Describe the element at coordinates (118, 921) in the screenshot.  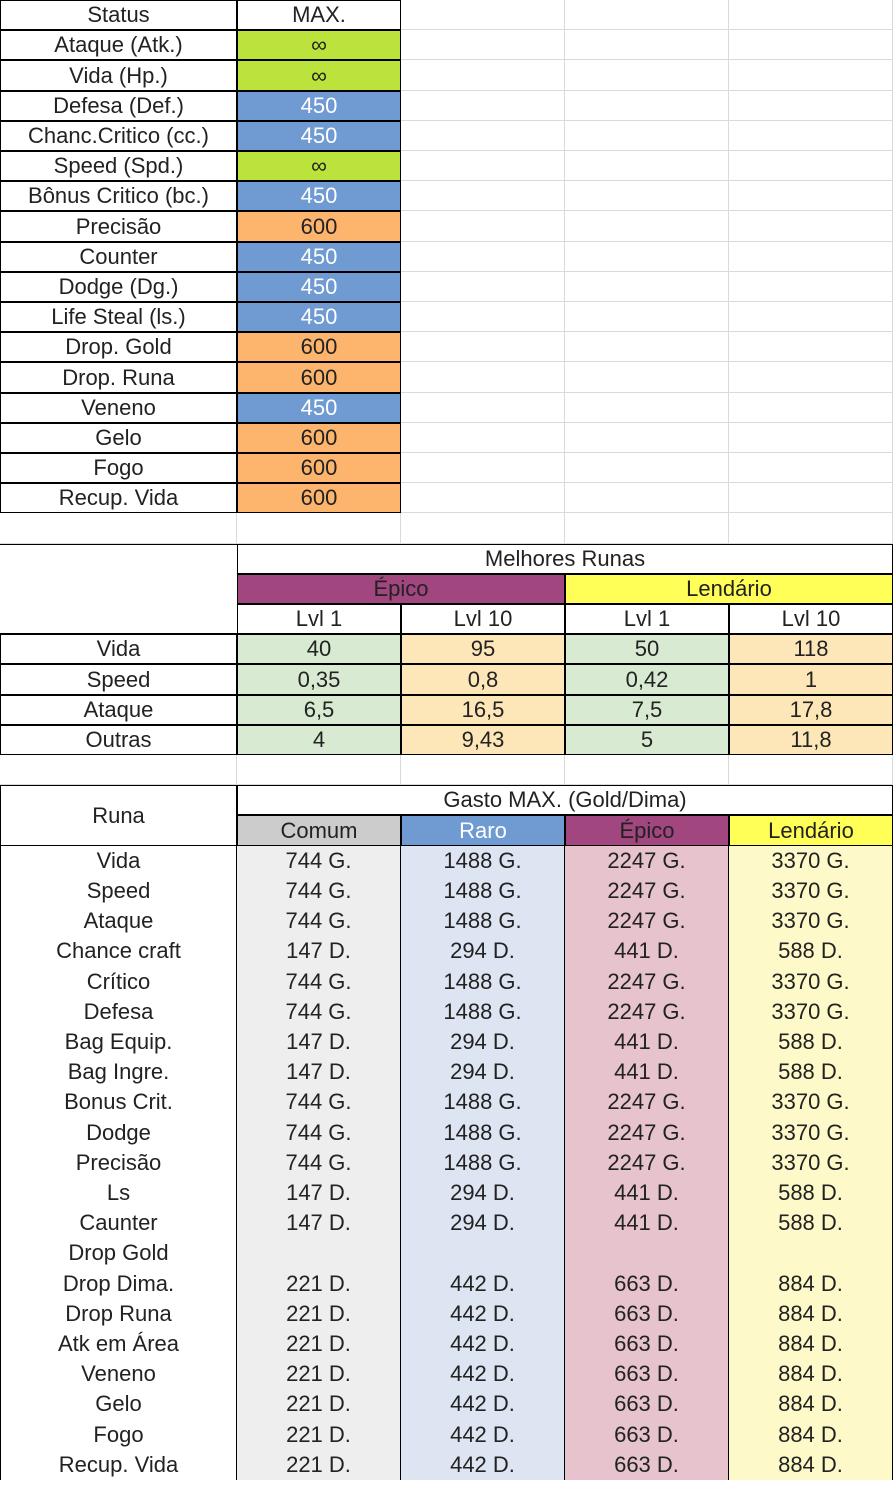
I see `gasto-row-label: Ataque` at that location.